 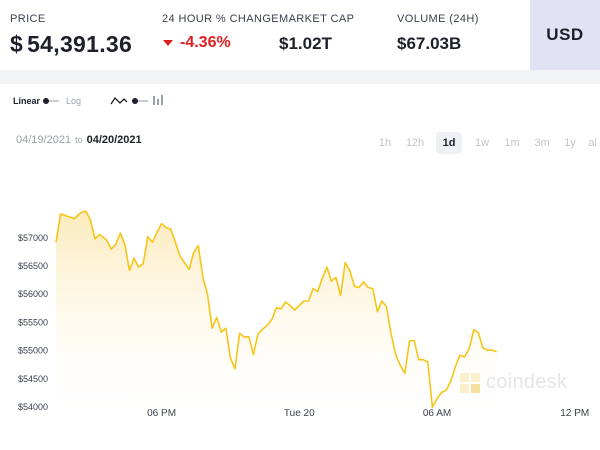 What do you see at coordinates (44, 140) in the screenshot?
I see `range-start-date: 04/19/2021` at bounding box center [44, 140].